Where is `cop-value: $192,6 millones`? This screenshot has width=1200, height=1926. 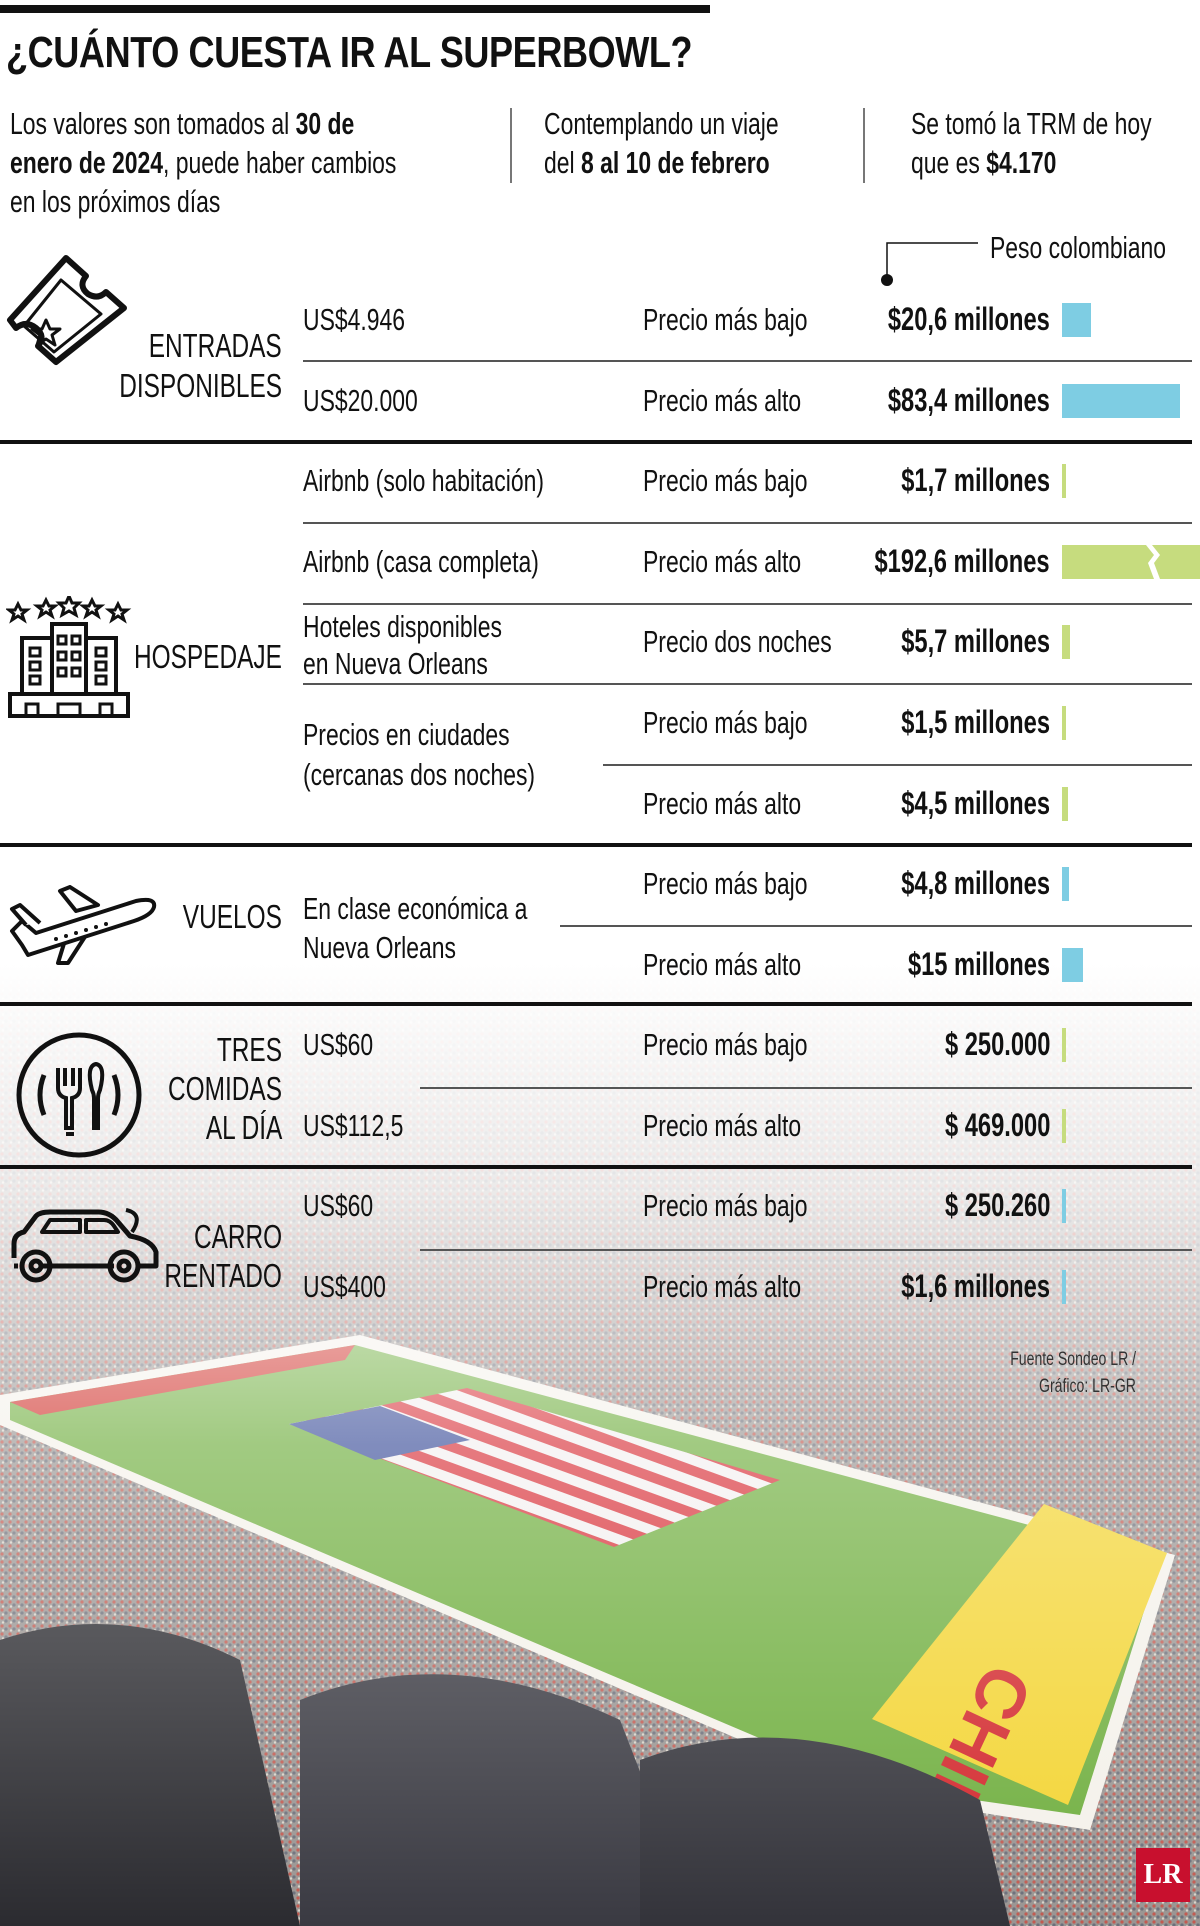 cop-value: $192,6 millones is located at coordinates (900, 561).